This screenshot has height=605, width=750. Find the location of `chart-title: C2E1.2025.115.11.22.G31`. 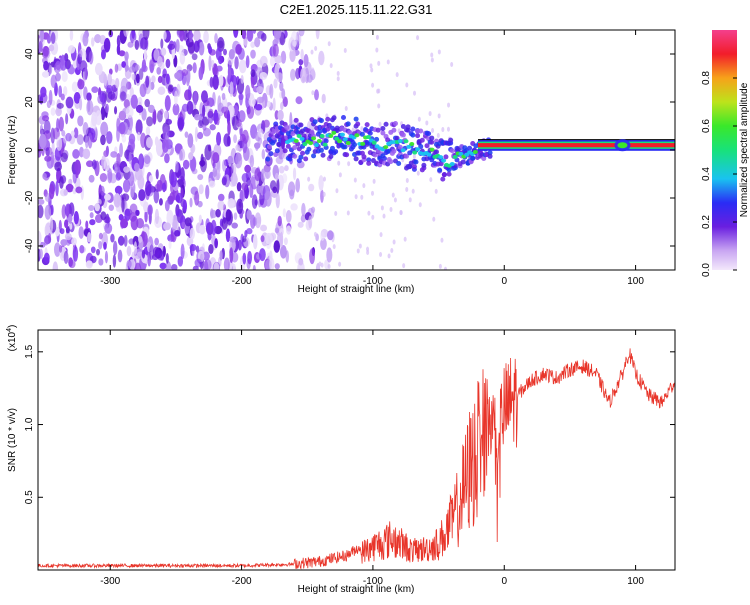

chart-title: C2E1.2025.115.11.22.G31 is located at coordinates (356, 9).